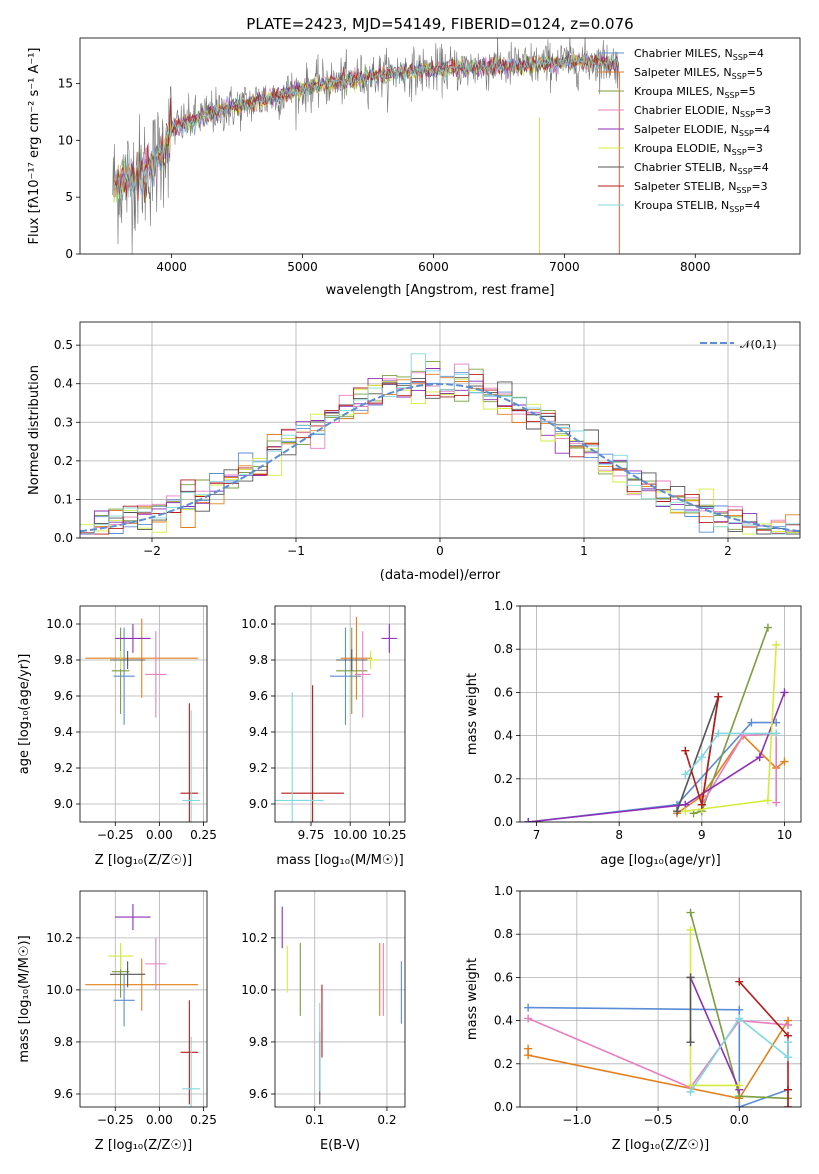 This screenshot has height=1174, width=819. What do you see at coordinates (695, 92) in the screenshot?
I see `legend-label: Kroupa MILES, NSSP=5` at bounding box center [695, 92].